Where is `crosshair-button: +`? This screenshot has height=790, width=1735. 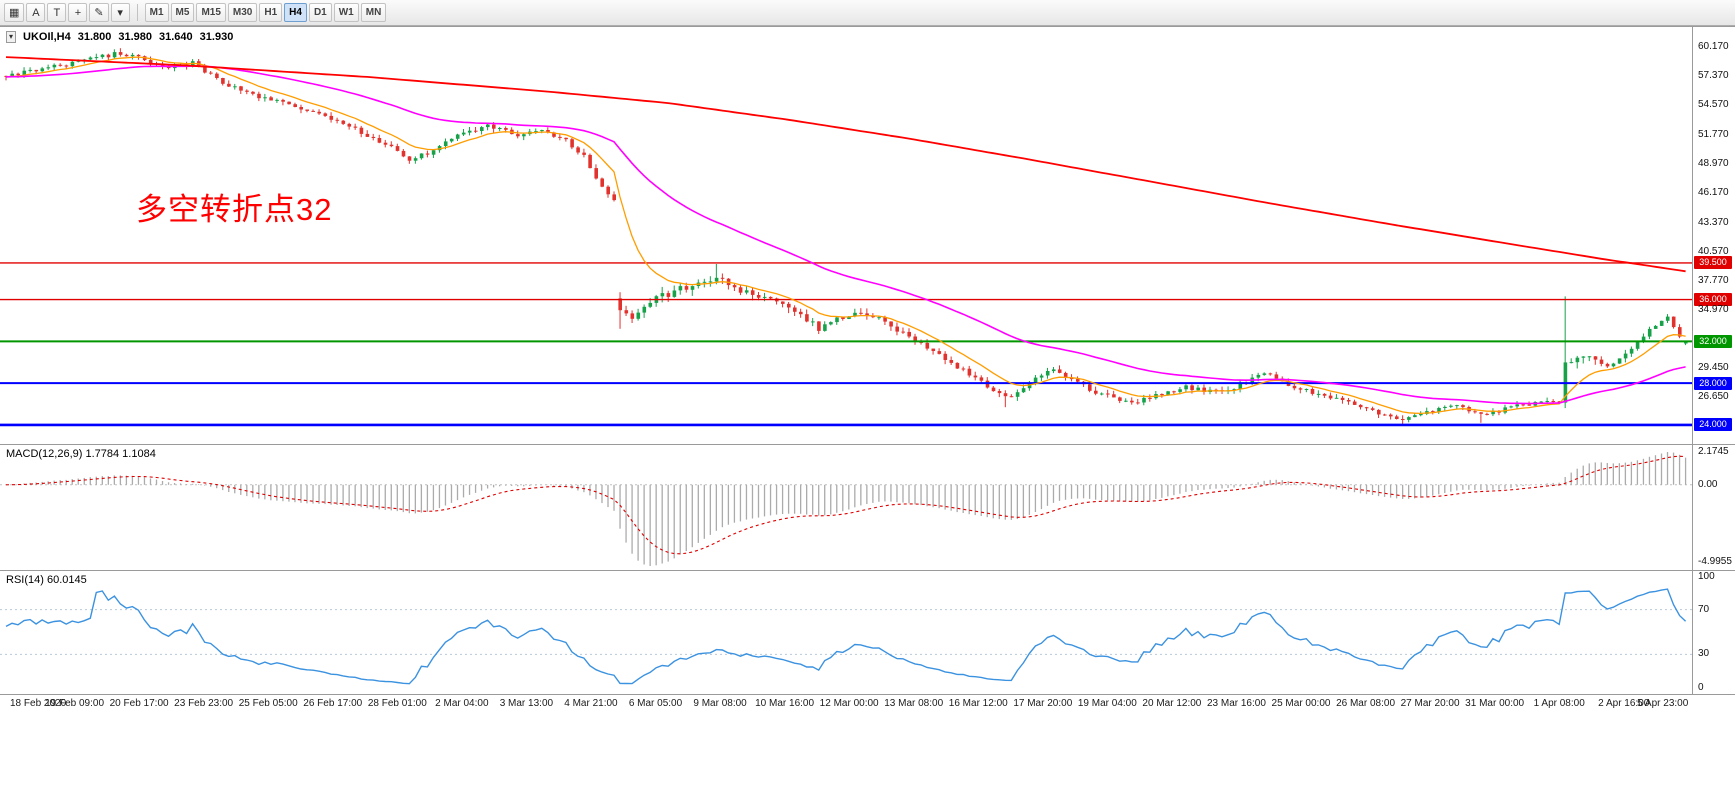 crosshair-button: + is located at coordinates (78, 12).